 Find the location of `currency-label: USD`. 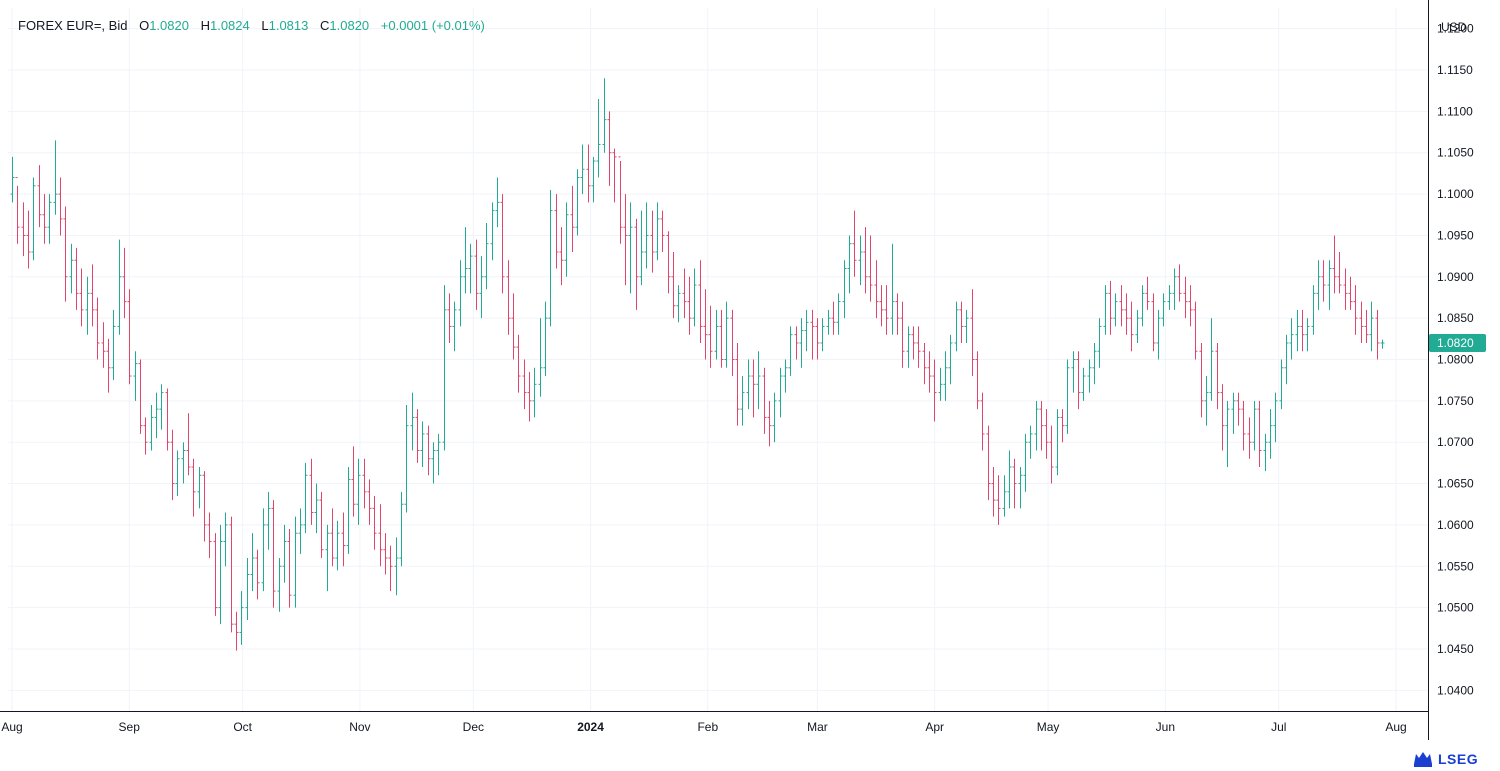

currency-label: USD is located at coordinates (1454, 27).